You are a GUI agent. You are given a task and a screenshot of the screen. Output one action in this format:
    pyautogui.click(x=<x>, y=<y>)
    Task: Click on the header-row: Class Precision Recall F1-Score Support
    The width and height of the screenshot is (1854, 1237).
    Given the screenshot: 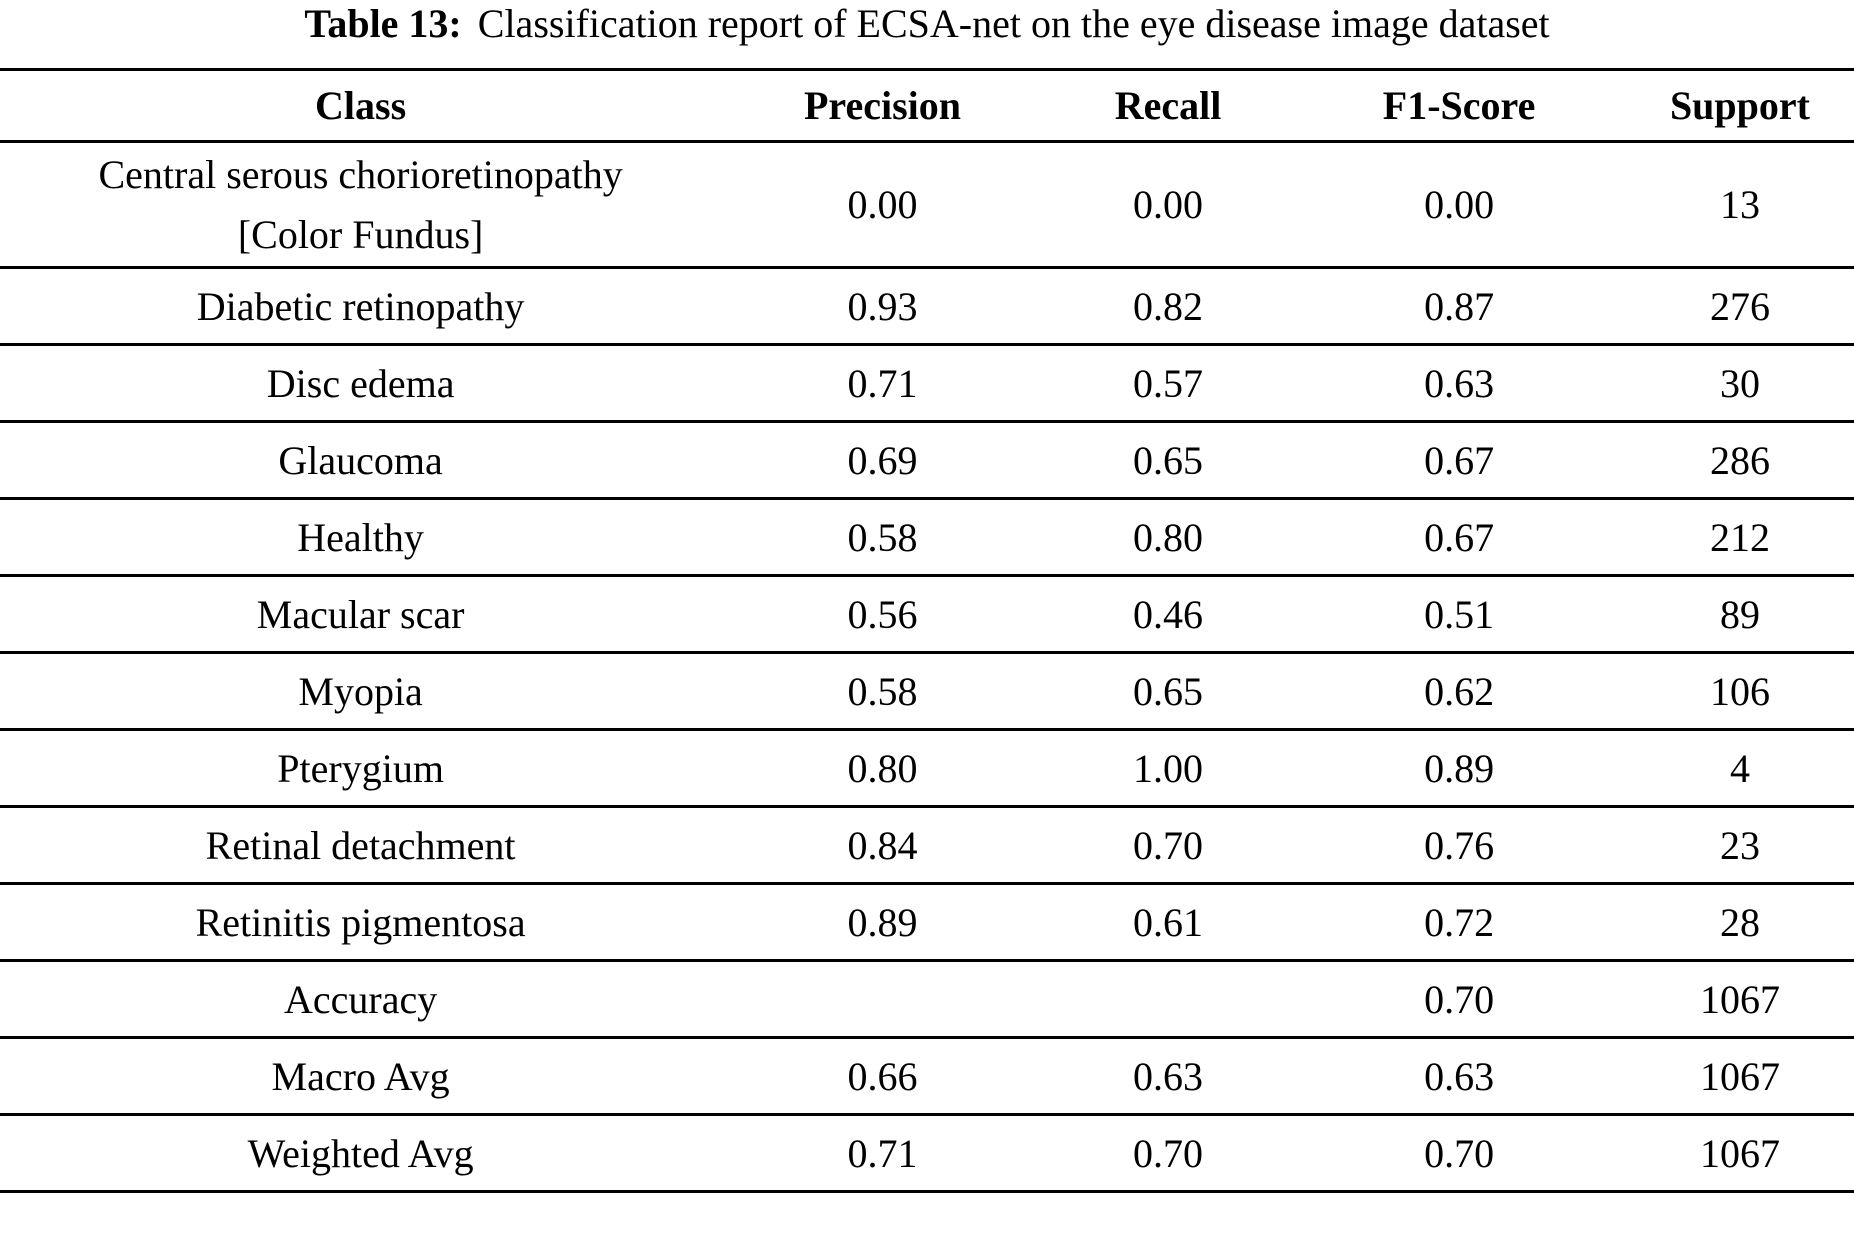 What is the action you would take?
    pyautogui.click(x=927, y=106)
    